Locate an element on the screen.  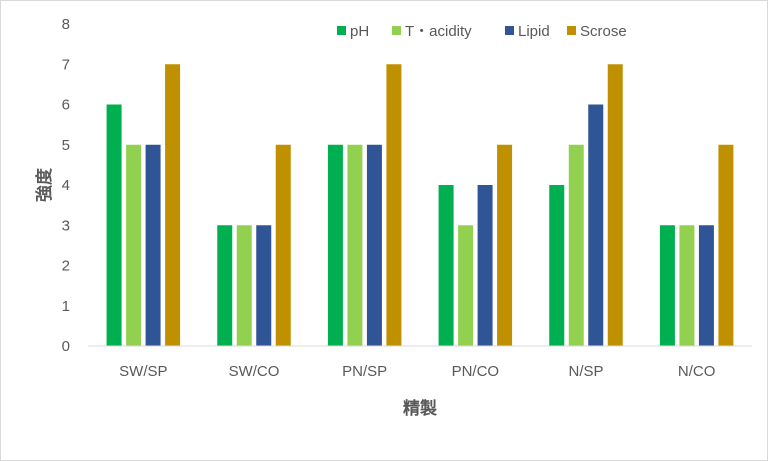
x-tick-label: SW/CO is located at coordinates (254, 371).